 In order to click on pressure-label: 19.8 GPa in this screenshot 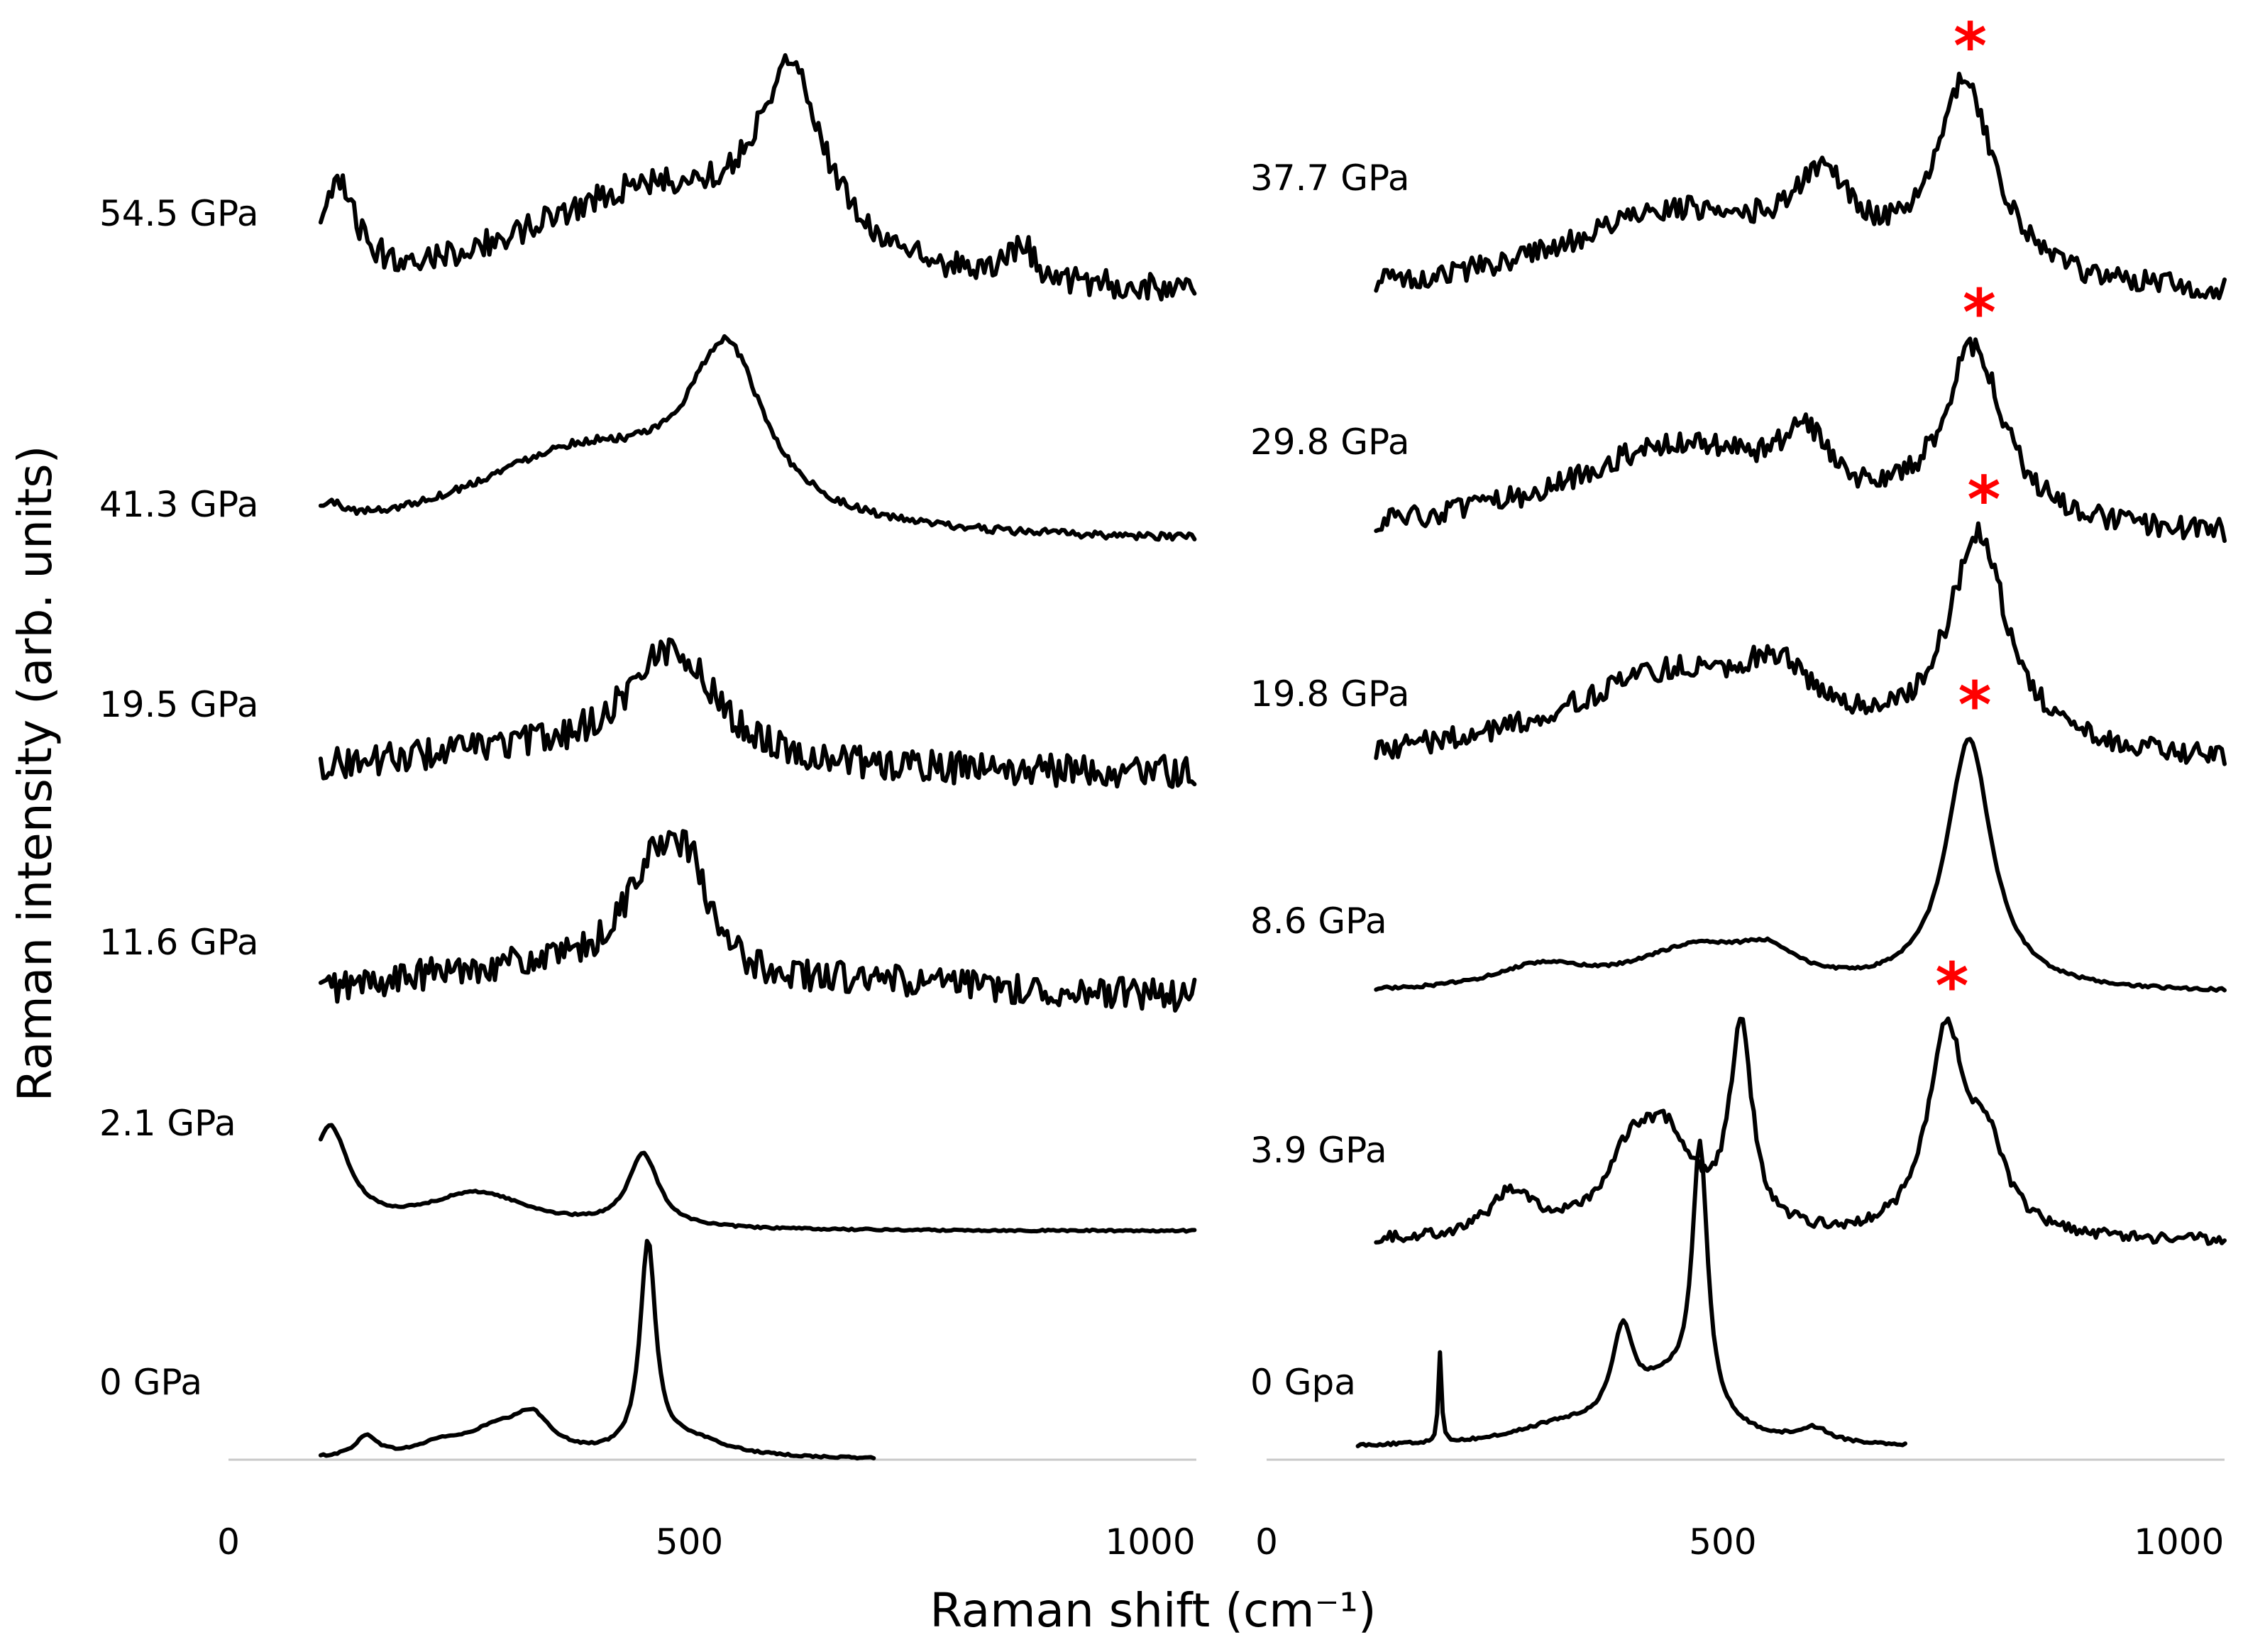, I will do `click(1330, 694)`.